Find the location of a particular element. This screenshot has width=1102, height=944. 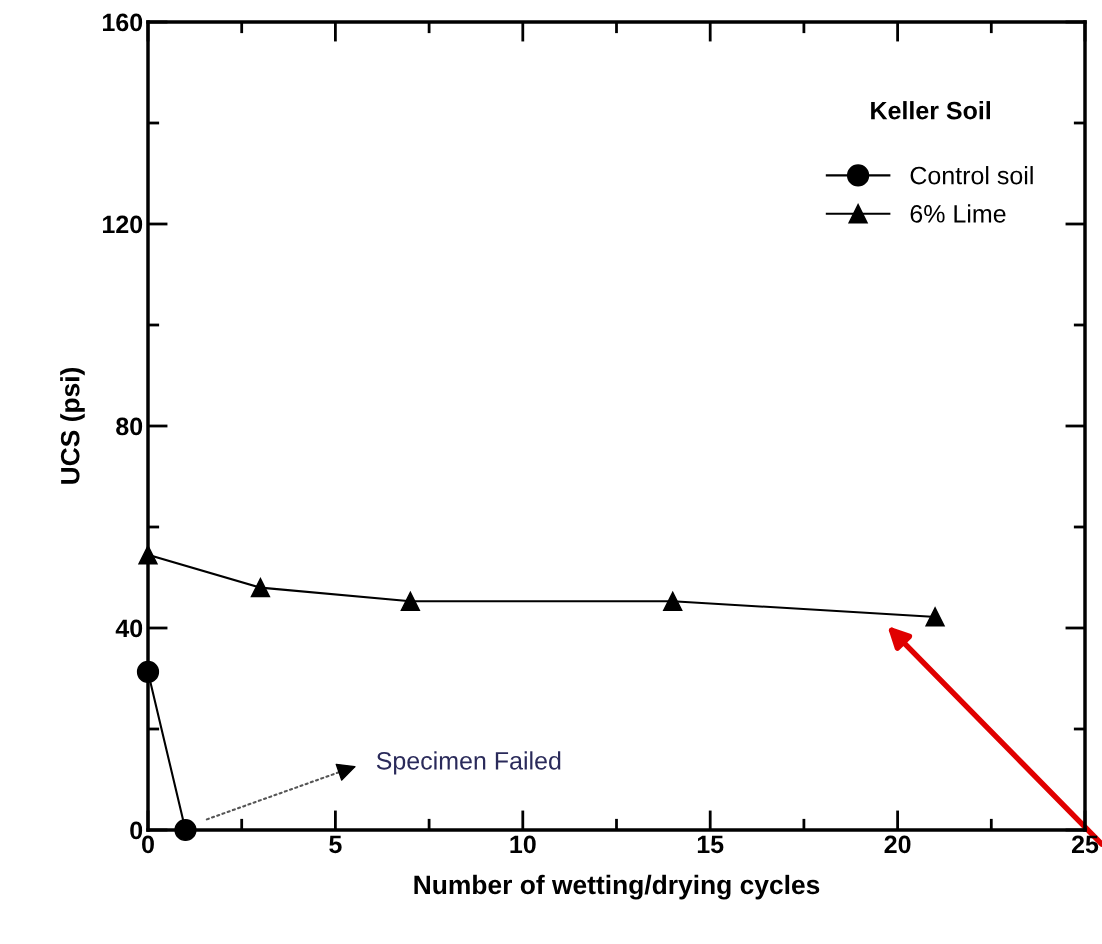

x-axis-title: Number of wetting/drying cycles is located at coordinates (617, 887).